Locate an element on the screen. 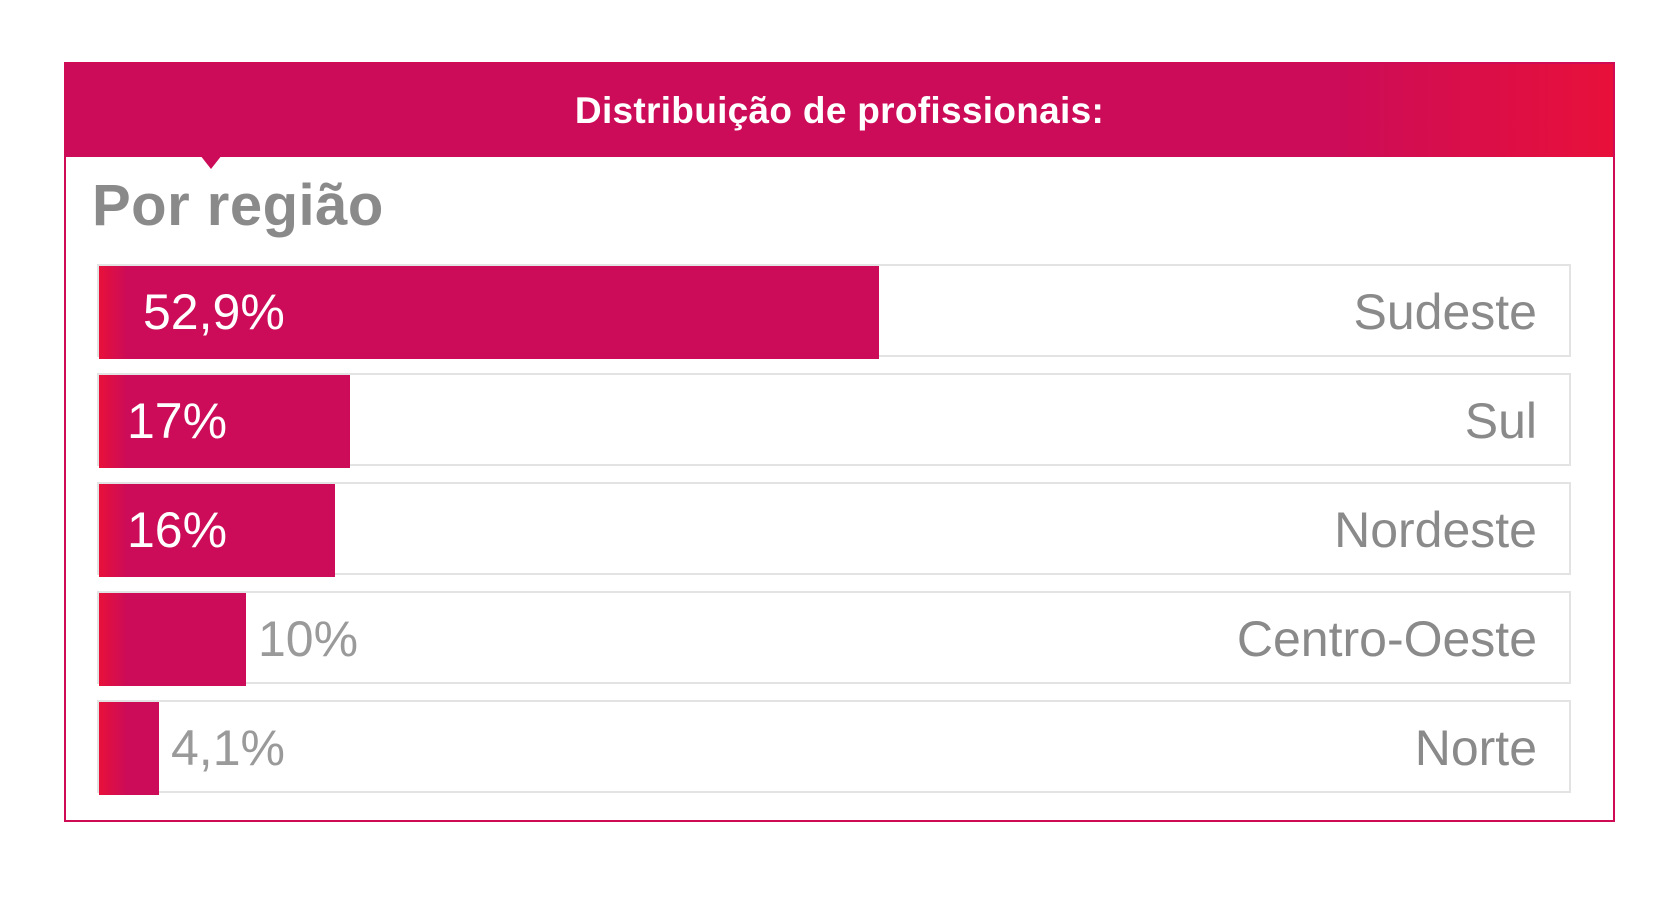 The width and height of the screenshot is (1667, 899). bar-centro-oeste is located at coordinates (172, 639).